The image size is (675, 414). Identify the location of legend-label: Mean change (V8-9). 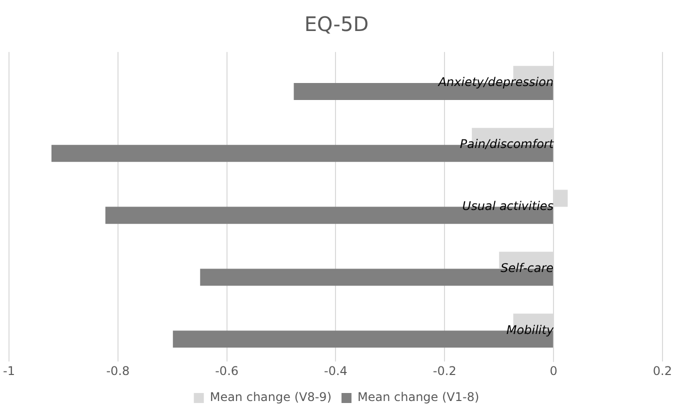
(271, 397).